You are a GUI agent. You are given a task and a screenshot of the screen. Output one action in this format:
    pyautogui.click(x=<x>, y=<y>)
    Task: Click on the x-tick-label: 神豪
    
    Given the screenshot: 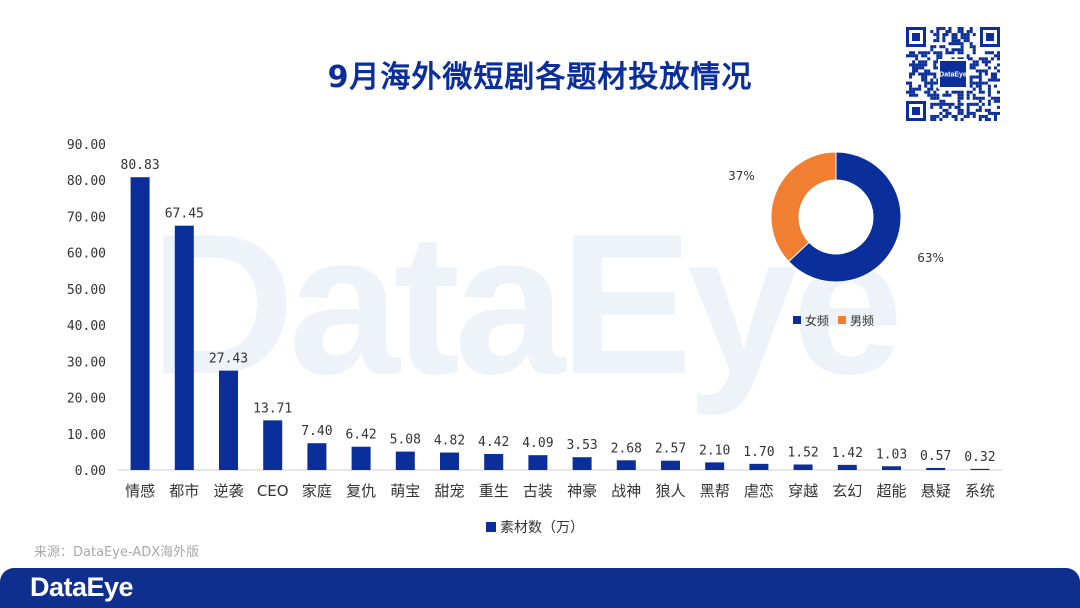 What is the action you would take?
    pyautogui.click(x=582, y=491)
    